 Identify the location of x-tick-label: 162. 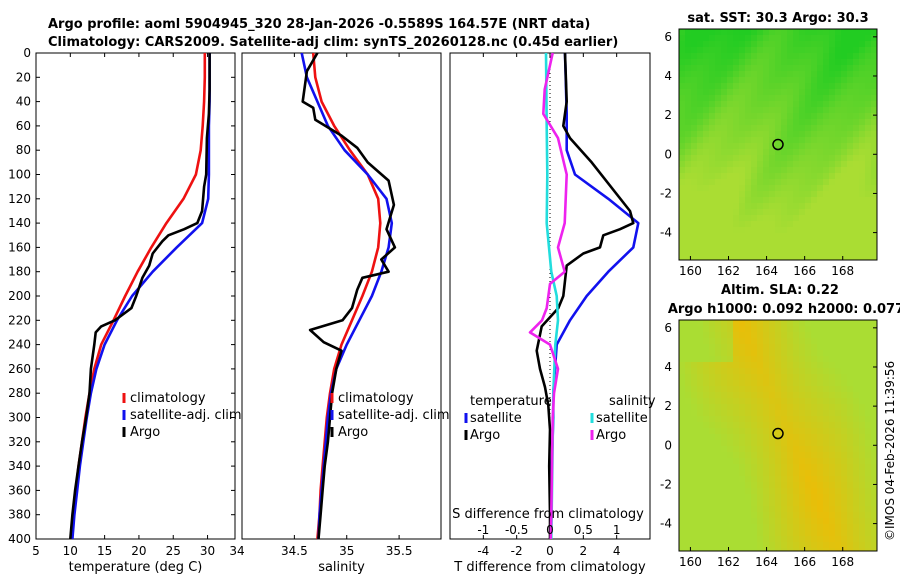
(728, 271).